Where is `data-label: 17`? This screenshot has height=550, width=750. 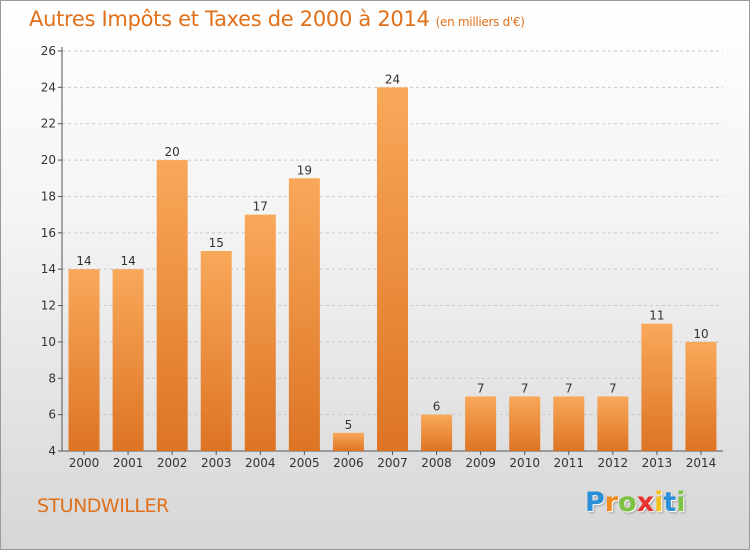
data-label: 17 is located at coordinates (260, 207).